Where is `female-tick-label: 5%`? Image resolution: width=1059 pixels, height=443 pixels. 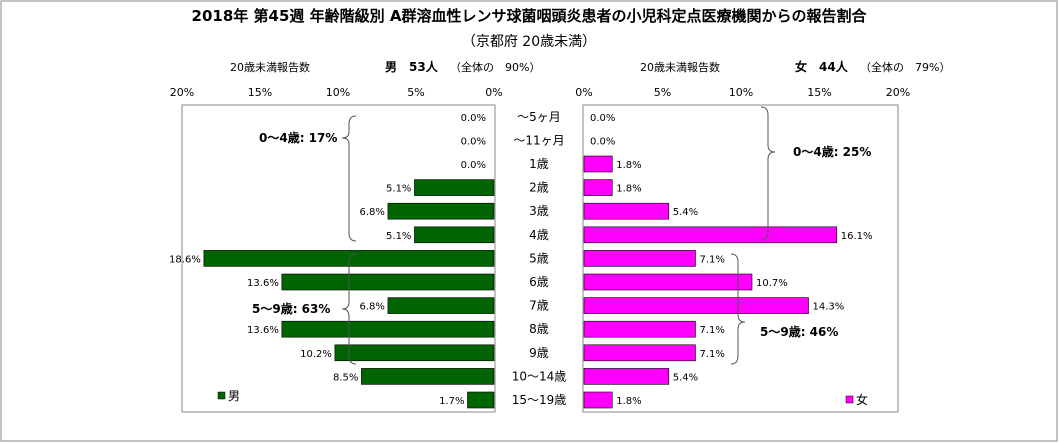
female-tick-label: 5% is located at coordinates (662, 92).